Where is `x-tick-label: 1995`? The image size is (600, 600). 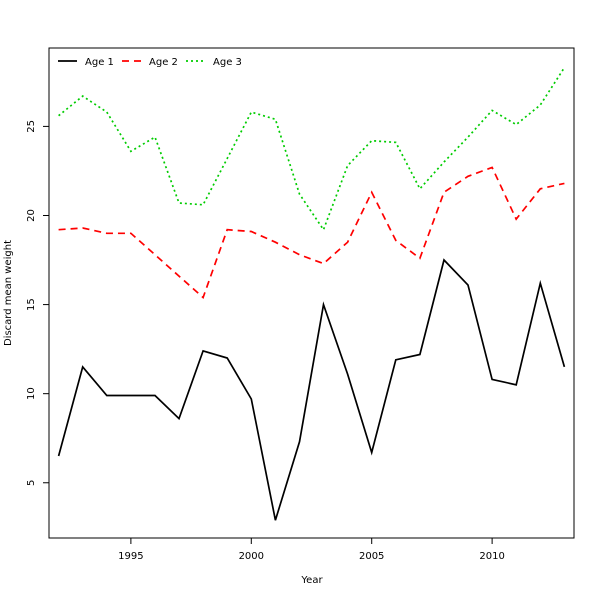 x-tick-label: 1995 is located at coordinates (130, 556).